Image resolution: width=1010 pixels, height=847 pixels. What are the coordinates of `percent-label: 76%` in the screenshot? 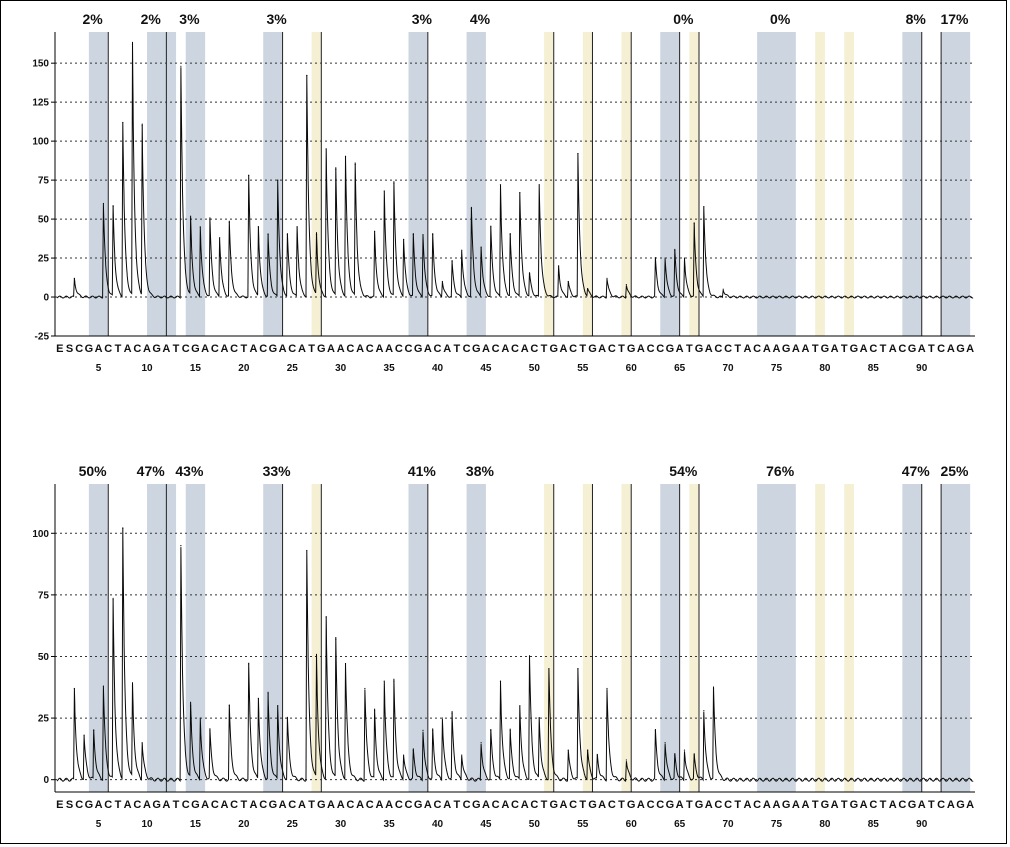 It's located at (780, 471).